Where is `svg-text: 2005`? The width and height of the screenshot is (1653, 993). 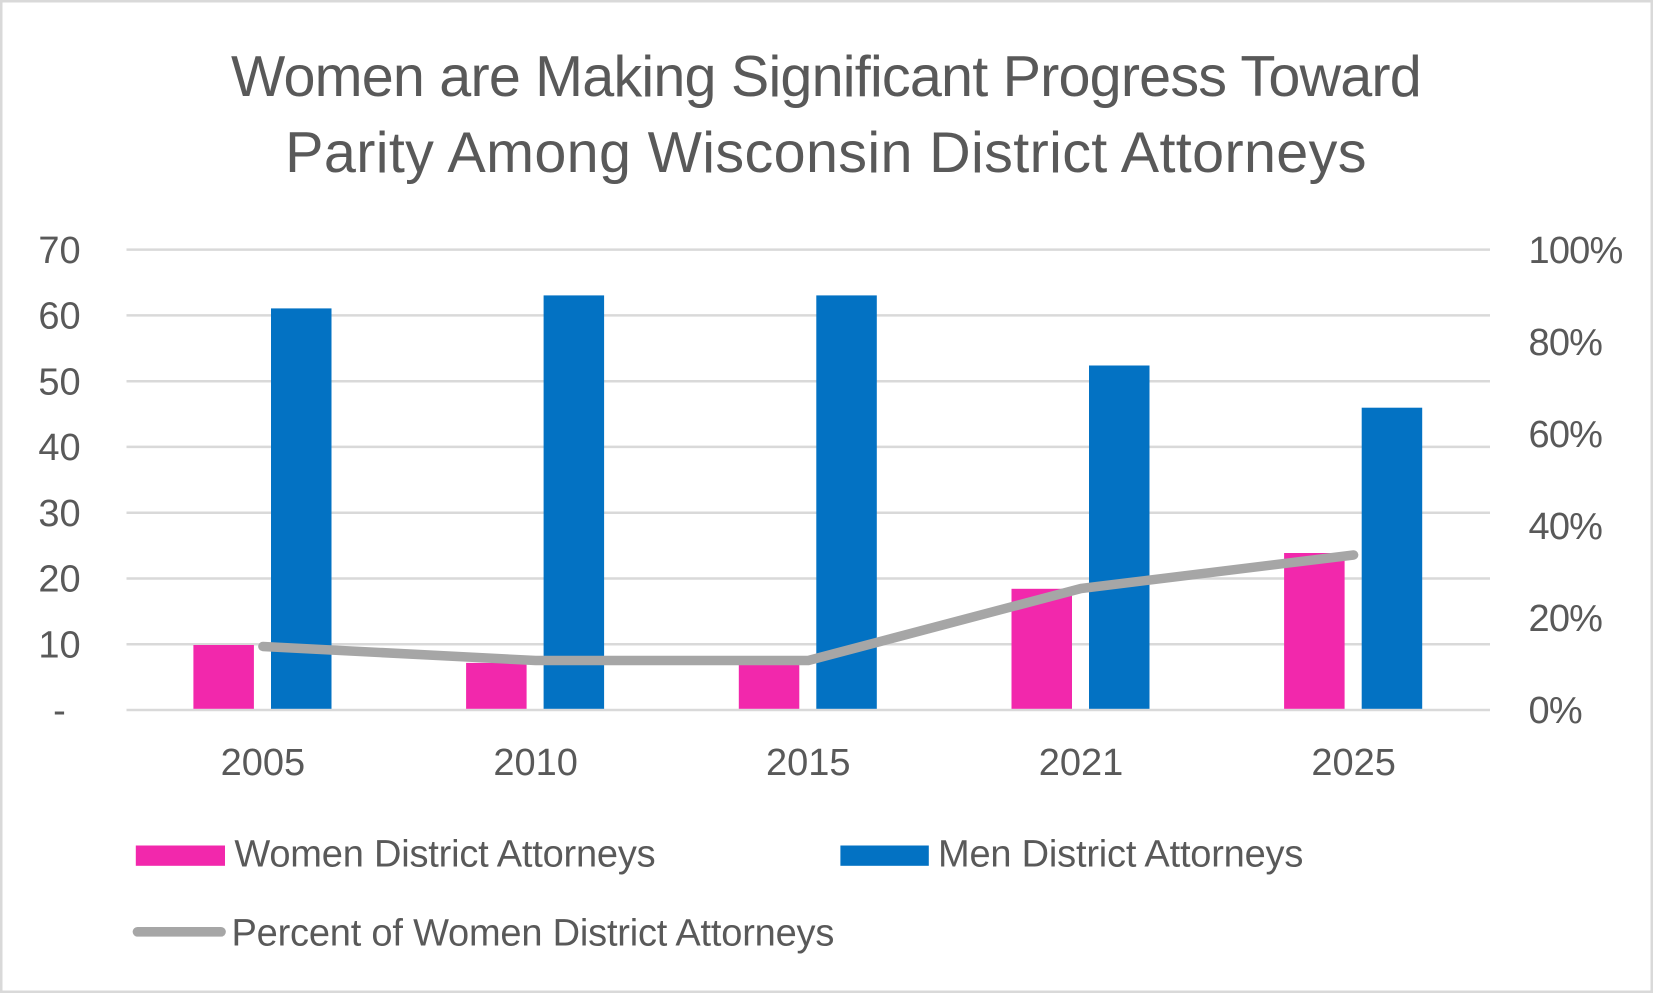
svg-text: 2005 is located at coordinates (263, 763).